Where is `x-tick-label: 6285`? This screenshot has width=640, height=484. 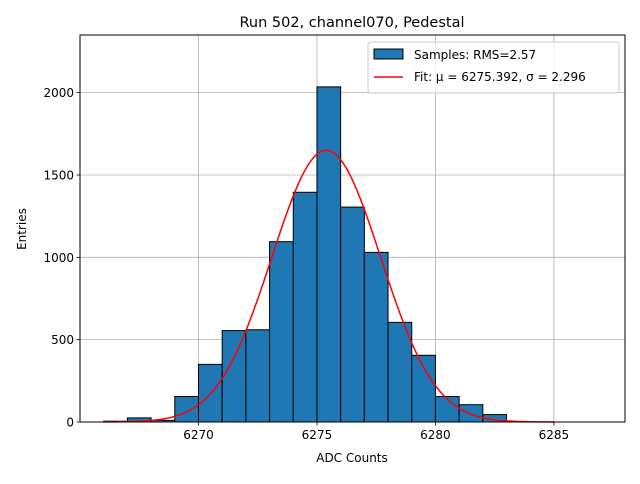
x-tick-label: 6285 is located at coordinates (554, 435).